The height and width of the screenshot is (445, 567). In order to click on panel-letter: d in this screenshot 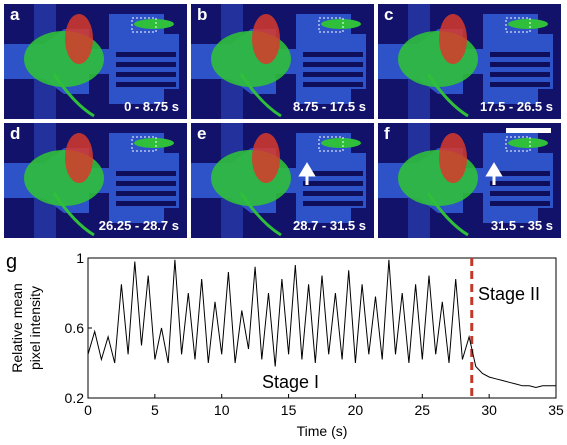, I will do `click(15, 133)`.